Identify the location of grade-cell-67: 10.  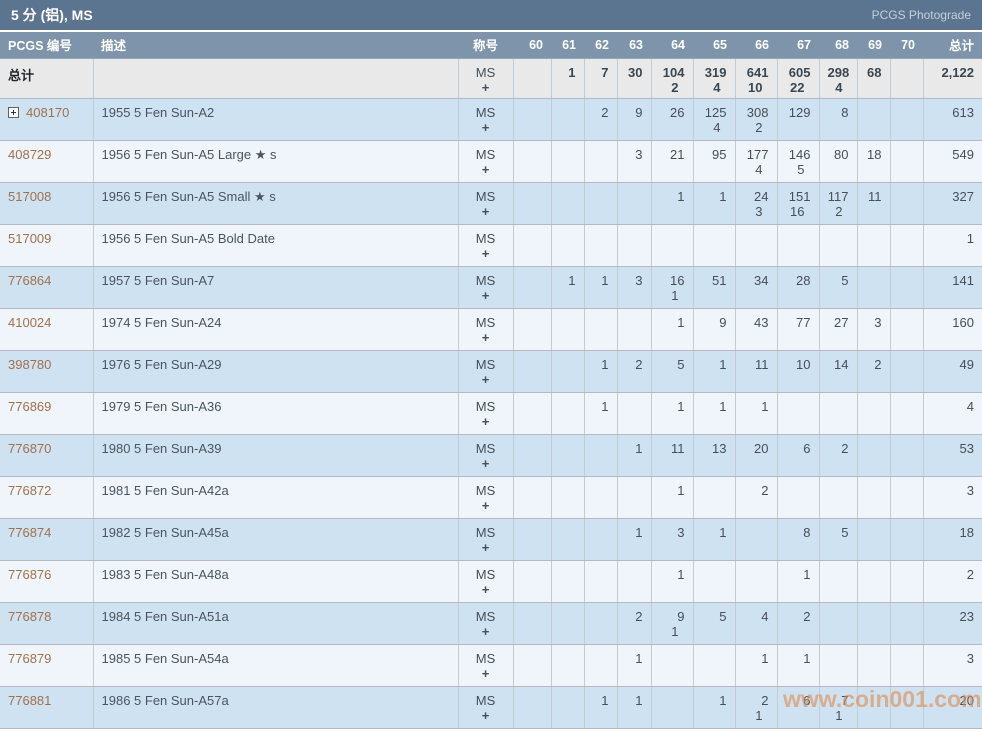
(797, 371).